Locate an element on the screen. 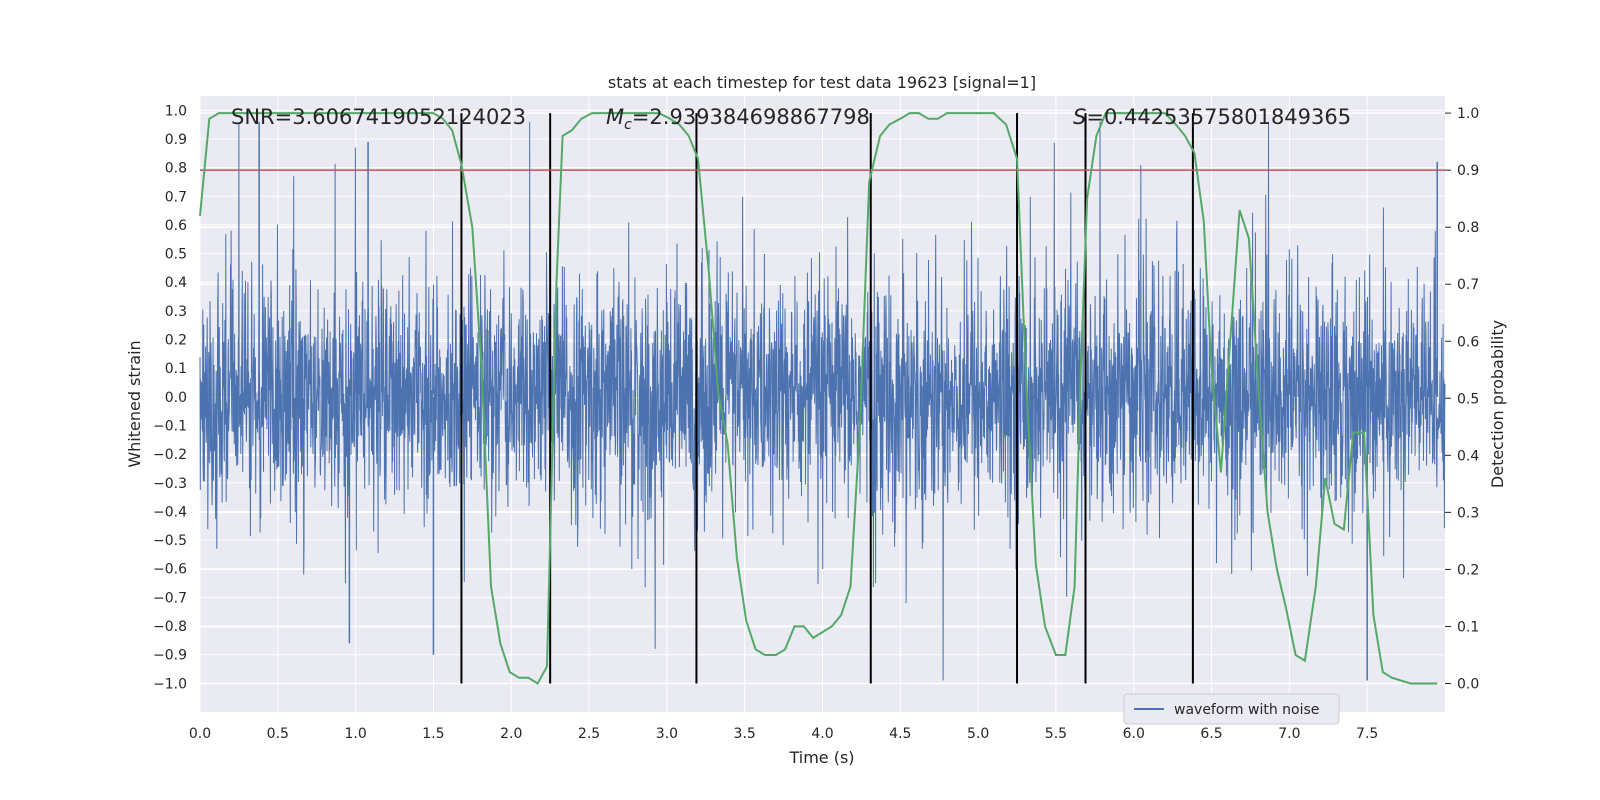  y2-tick-label: 1.0 is located at coordinates (1468, 114).